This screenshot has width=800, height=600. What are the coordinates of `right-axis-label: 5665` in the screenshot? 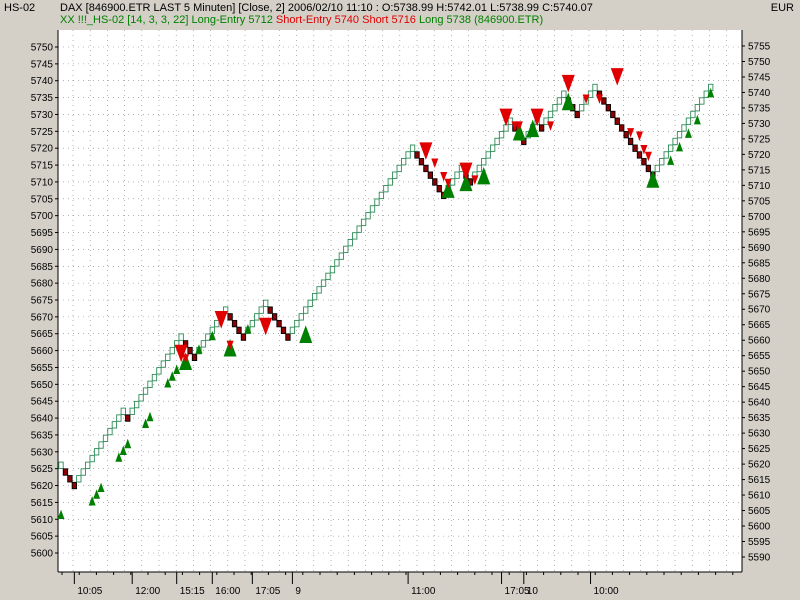 It's located at (759, 325).